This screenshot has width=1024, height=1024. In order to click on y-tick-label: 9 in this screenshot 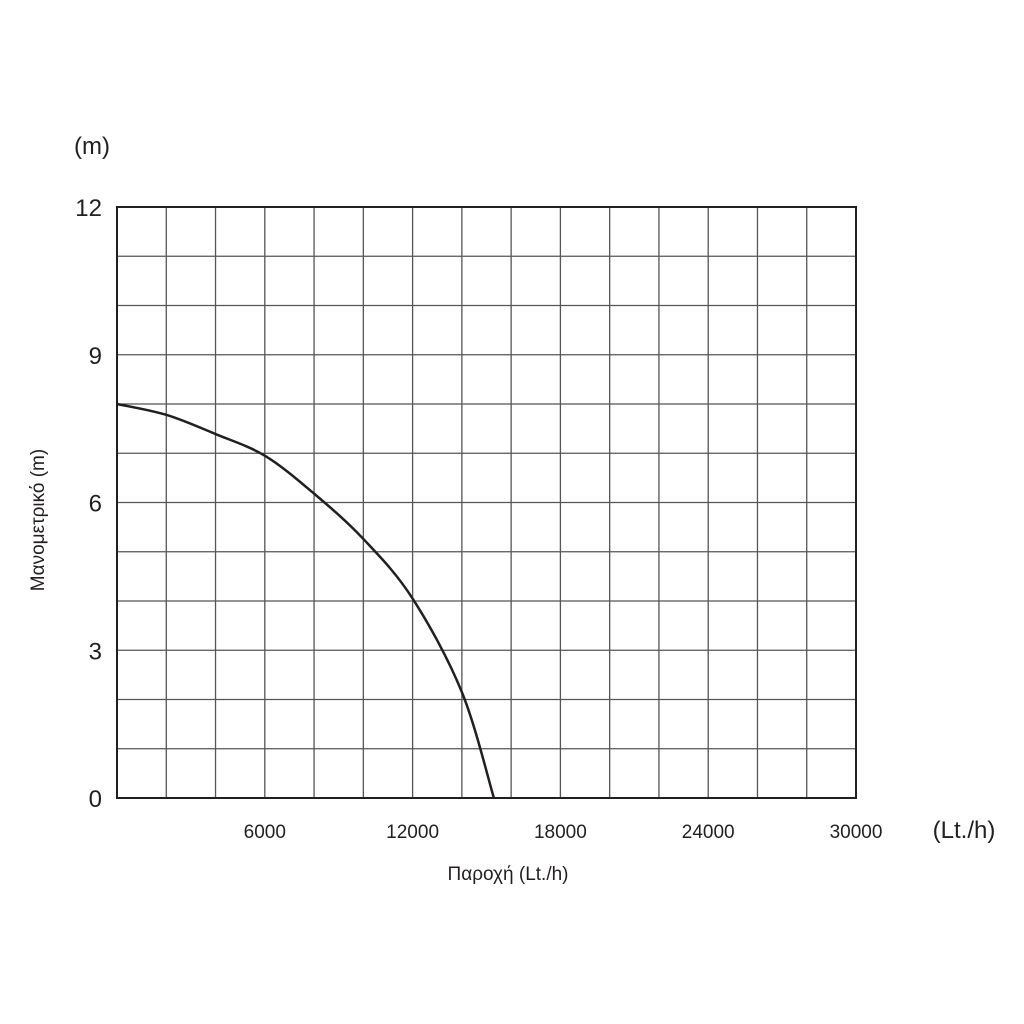, I will do `click(95, 356)`.